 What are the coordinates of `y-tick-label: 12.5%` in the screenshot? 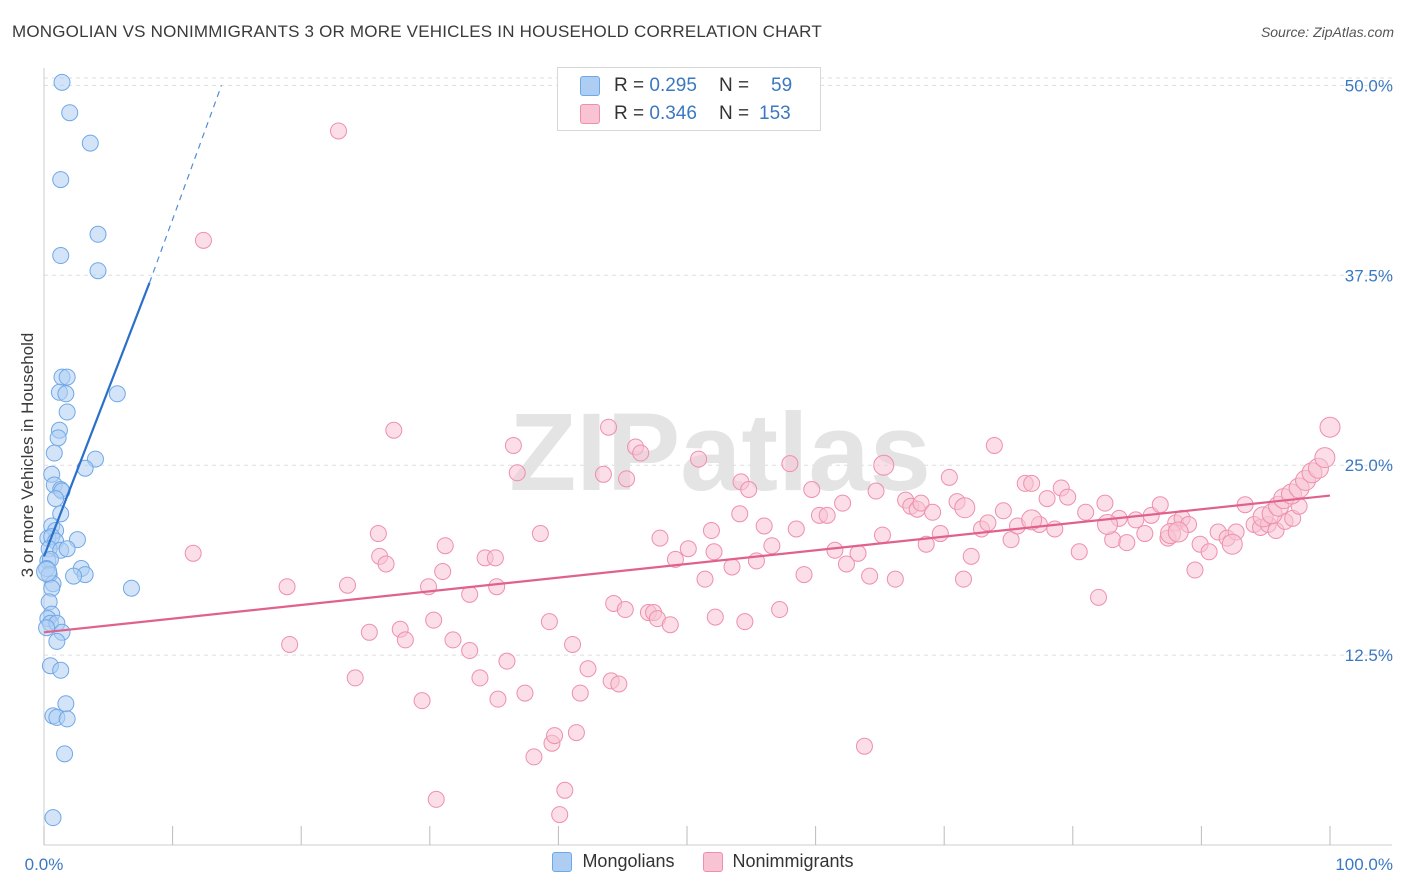 It's located at (1369, 655).